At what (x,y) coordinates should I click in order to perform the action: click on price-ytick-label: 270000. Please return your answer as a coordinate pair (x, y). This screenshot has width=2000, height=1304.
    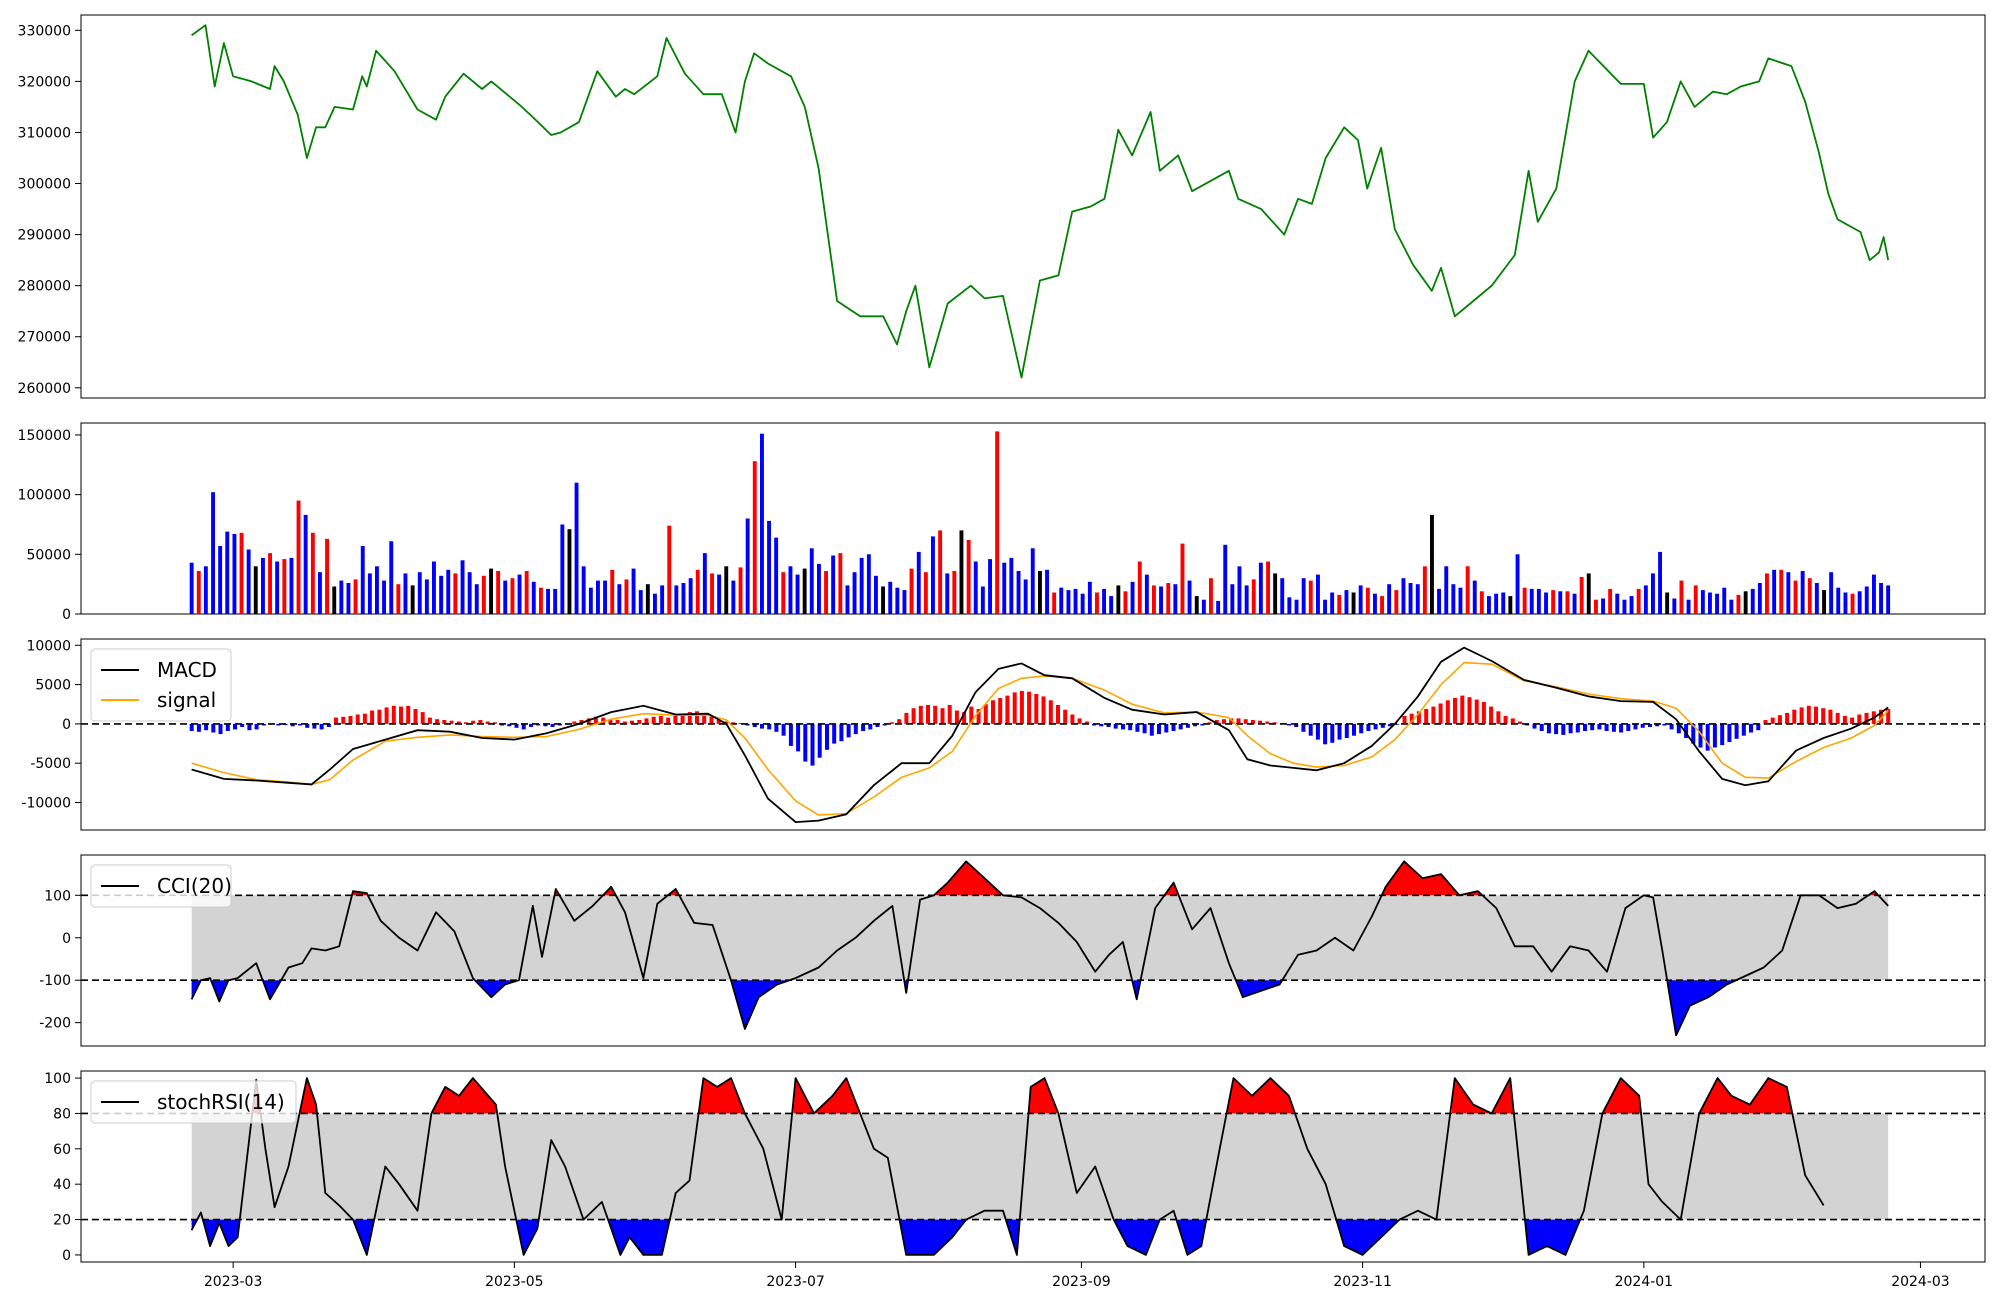
    Looking at the image, I should click on (44, 338).